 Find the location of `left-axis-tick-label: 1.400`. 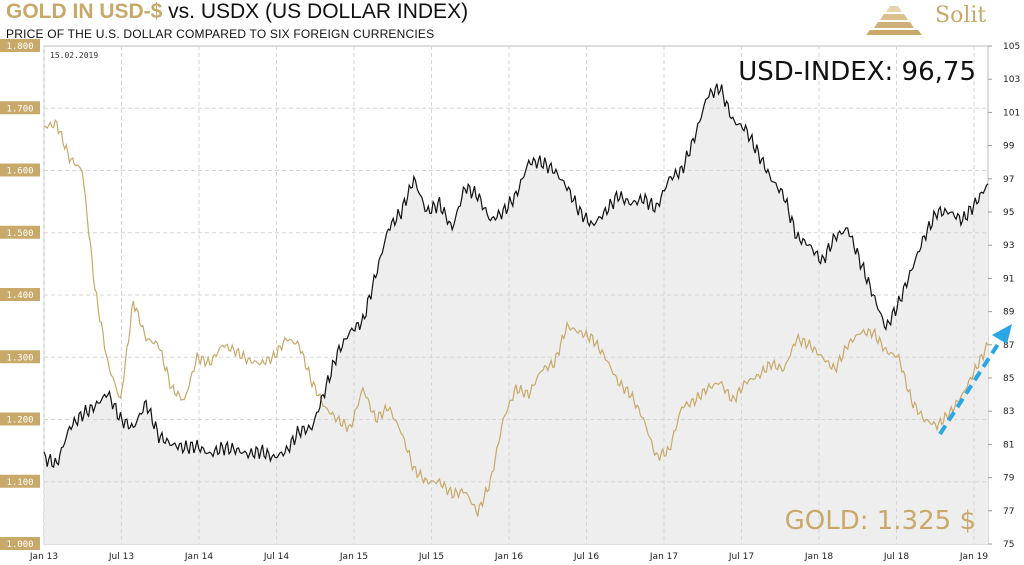

left-axis-tick-label: 1.400 is located at coordinates (19, 296).